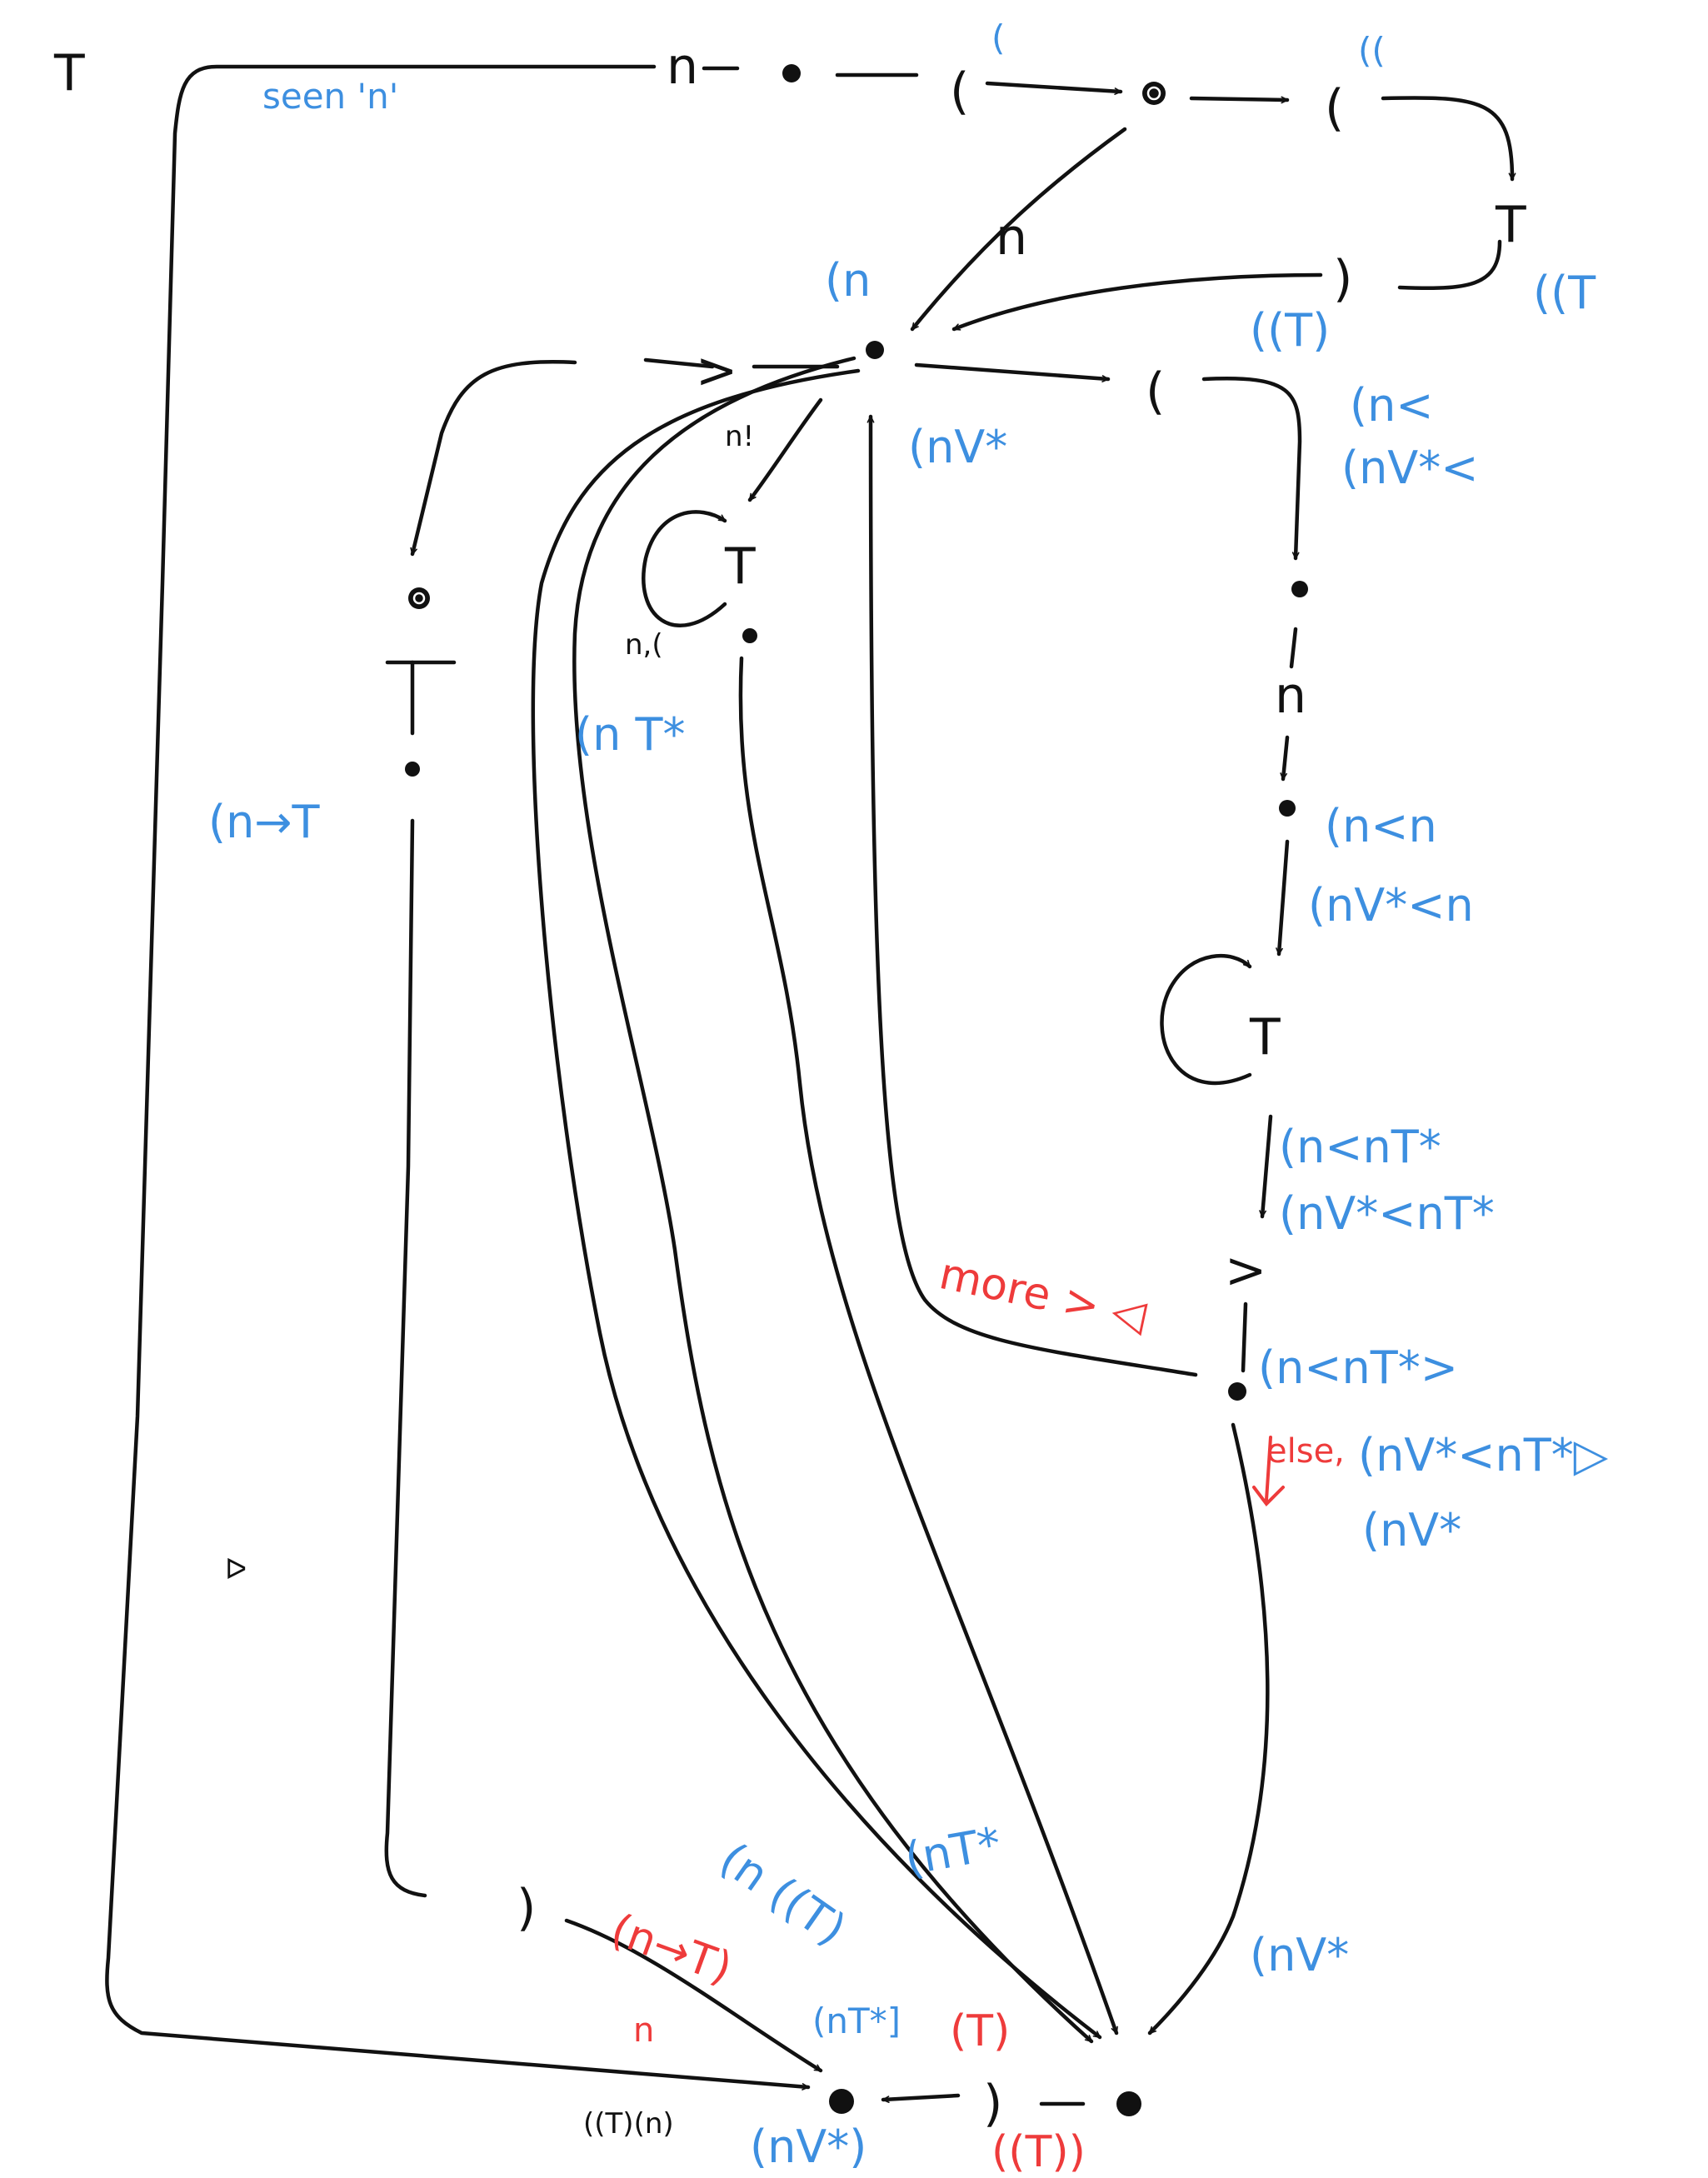 This screenshot has height=2178, width=1708. I want to click on edge-open2-to-T, so click(1448, 139).